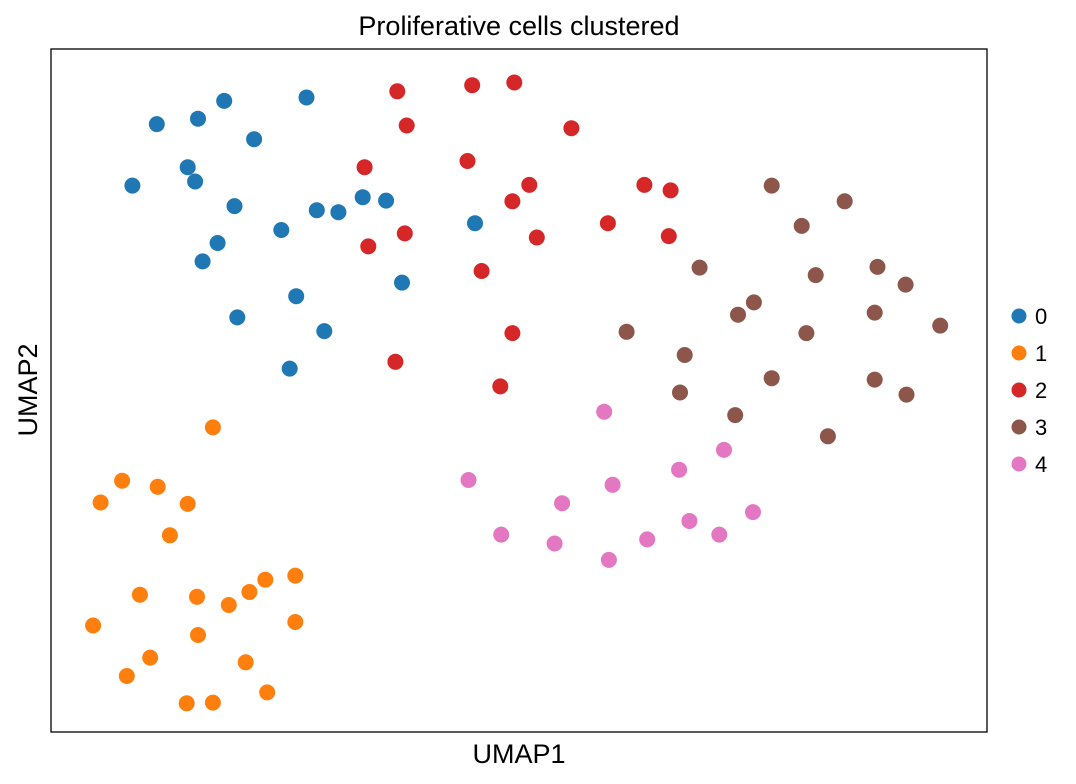  Describe the element at coordinates (1041, 353) in the screenshot. I see `legend-label-1: 1` at that location.